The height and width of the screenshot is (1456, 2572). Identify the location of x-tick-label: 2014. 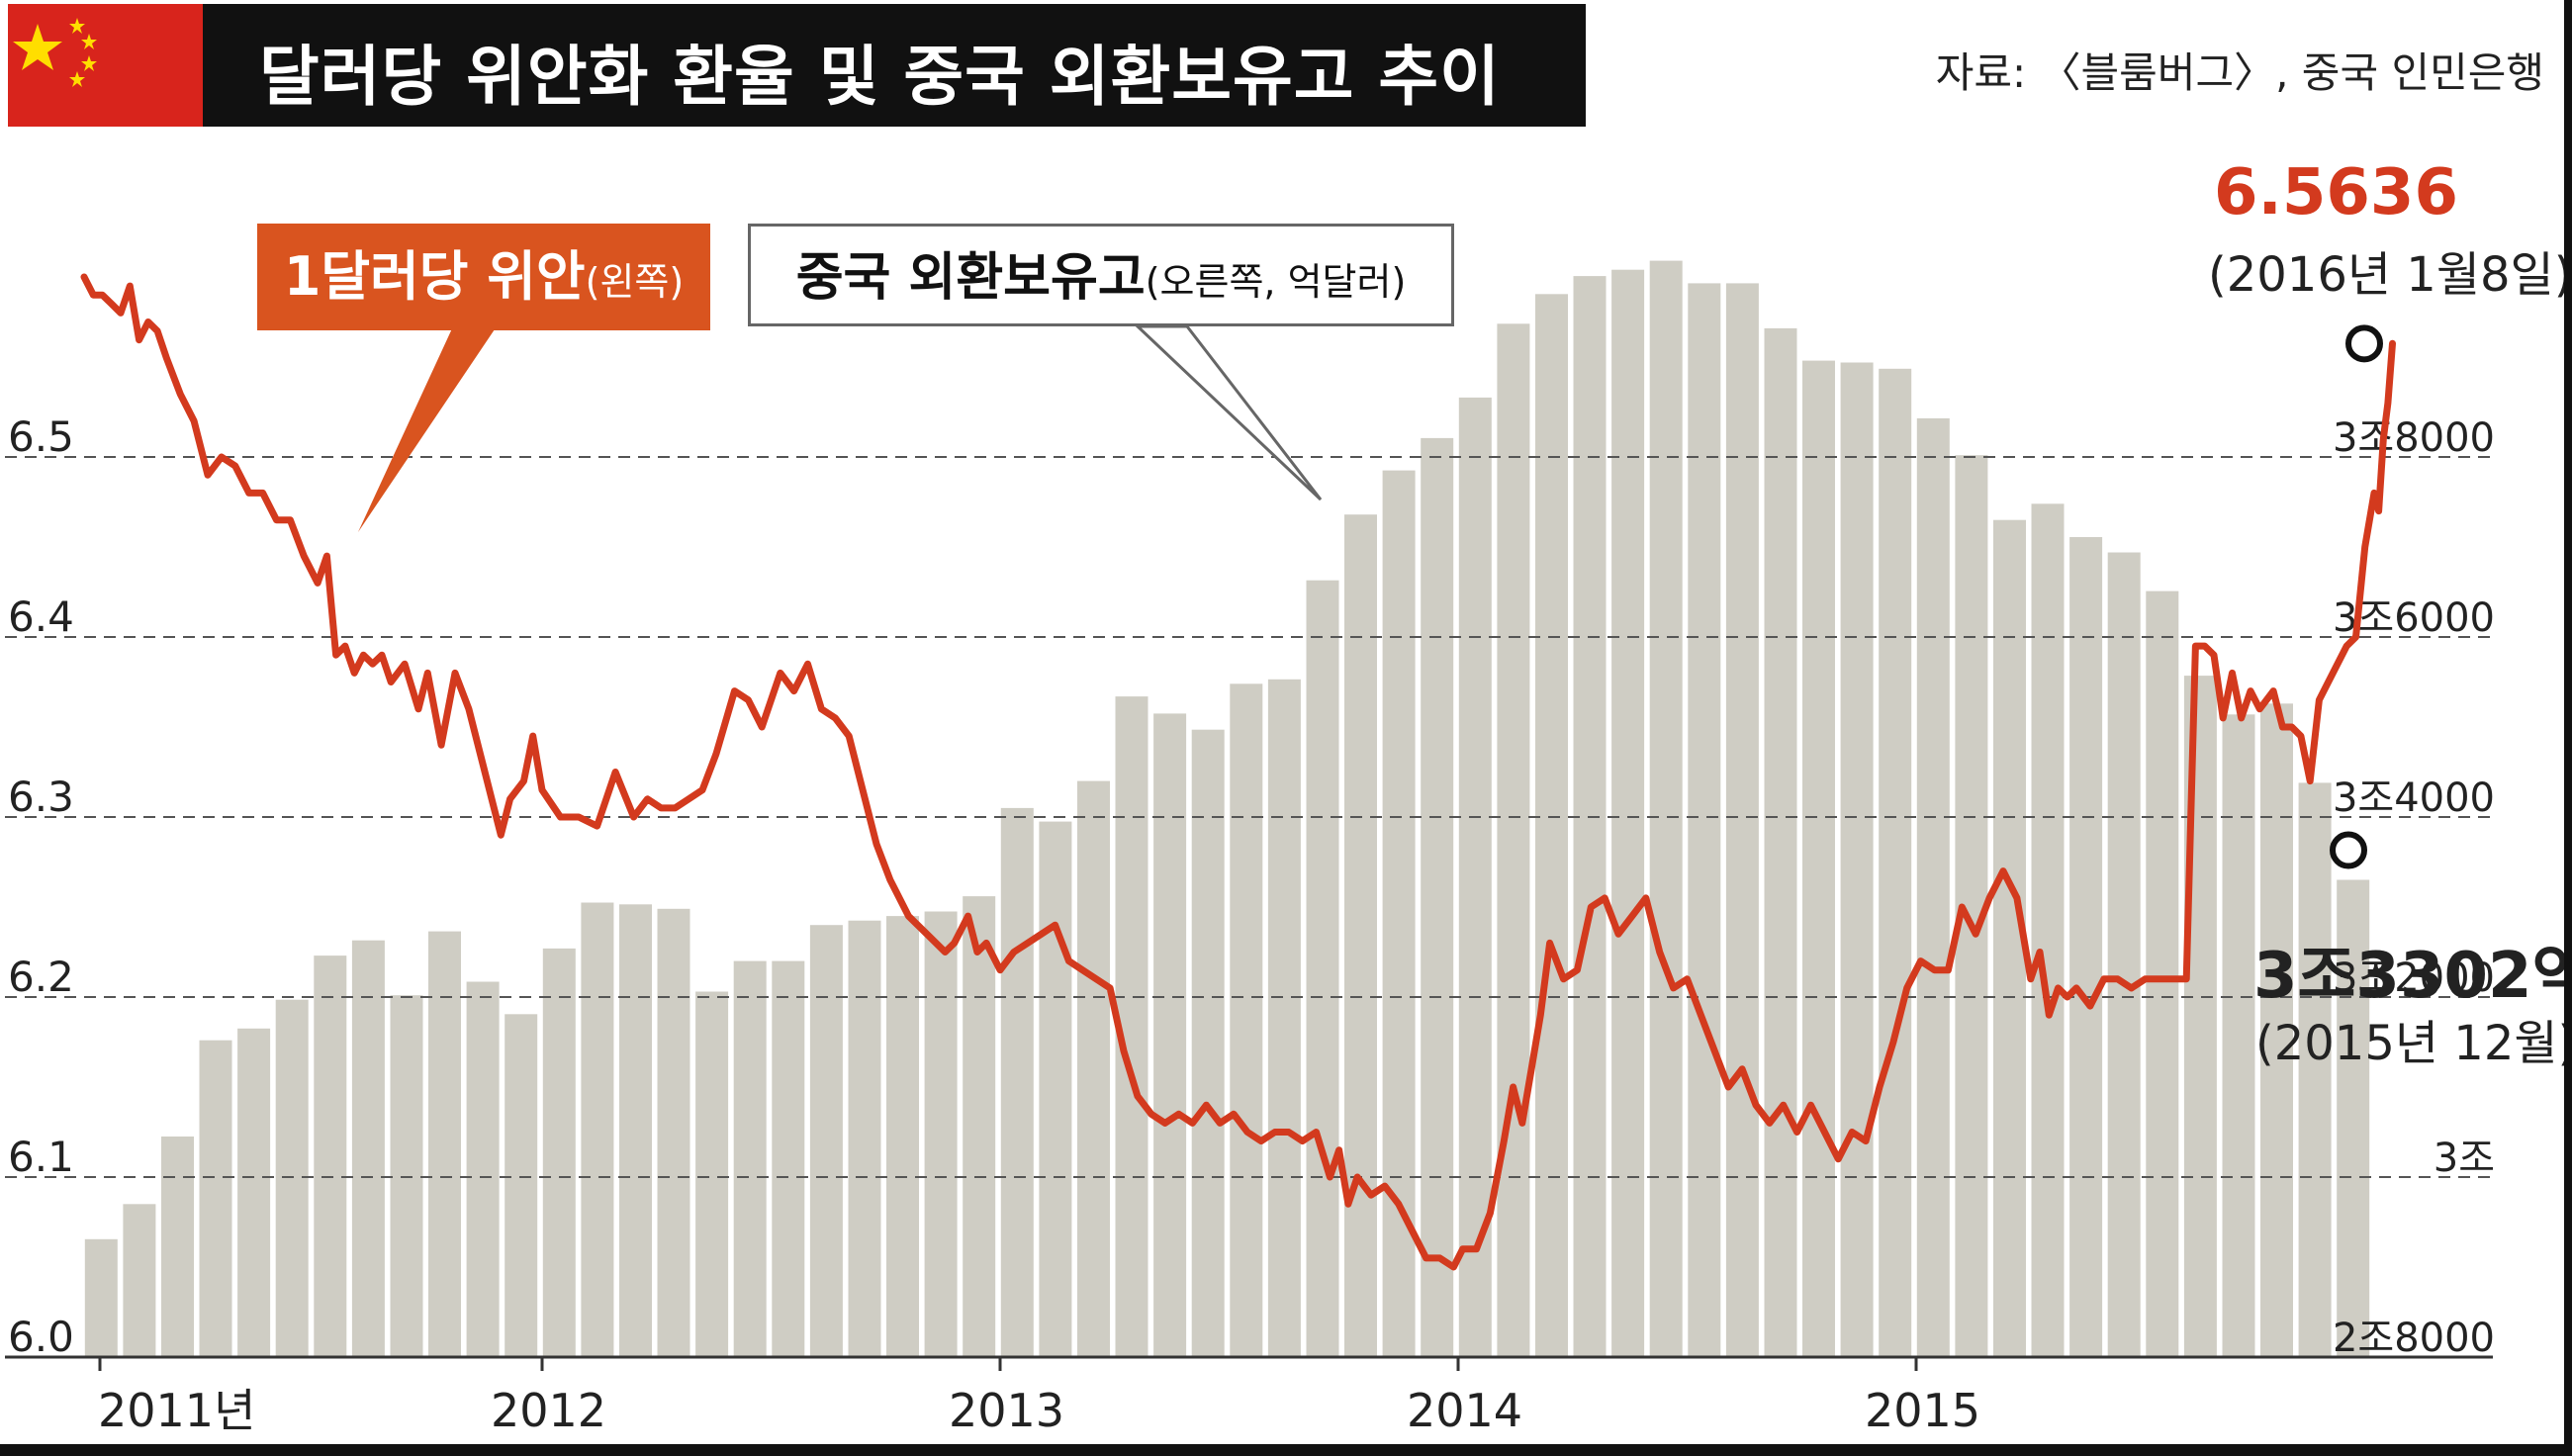
(1464, 1410).